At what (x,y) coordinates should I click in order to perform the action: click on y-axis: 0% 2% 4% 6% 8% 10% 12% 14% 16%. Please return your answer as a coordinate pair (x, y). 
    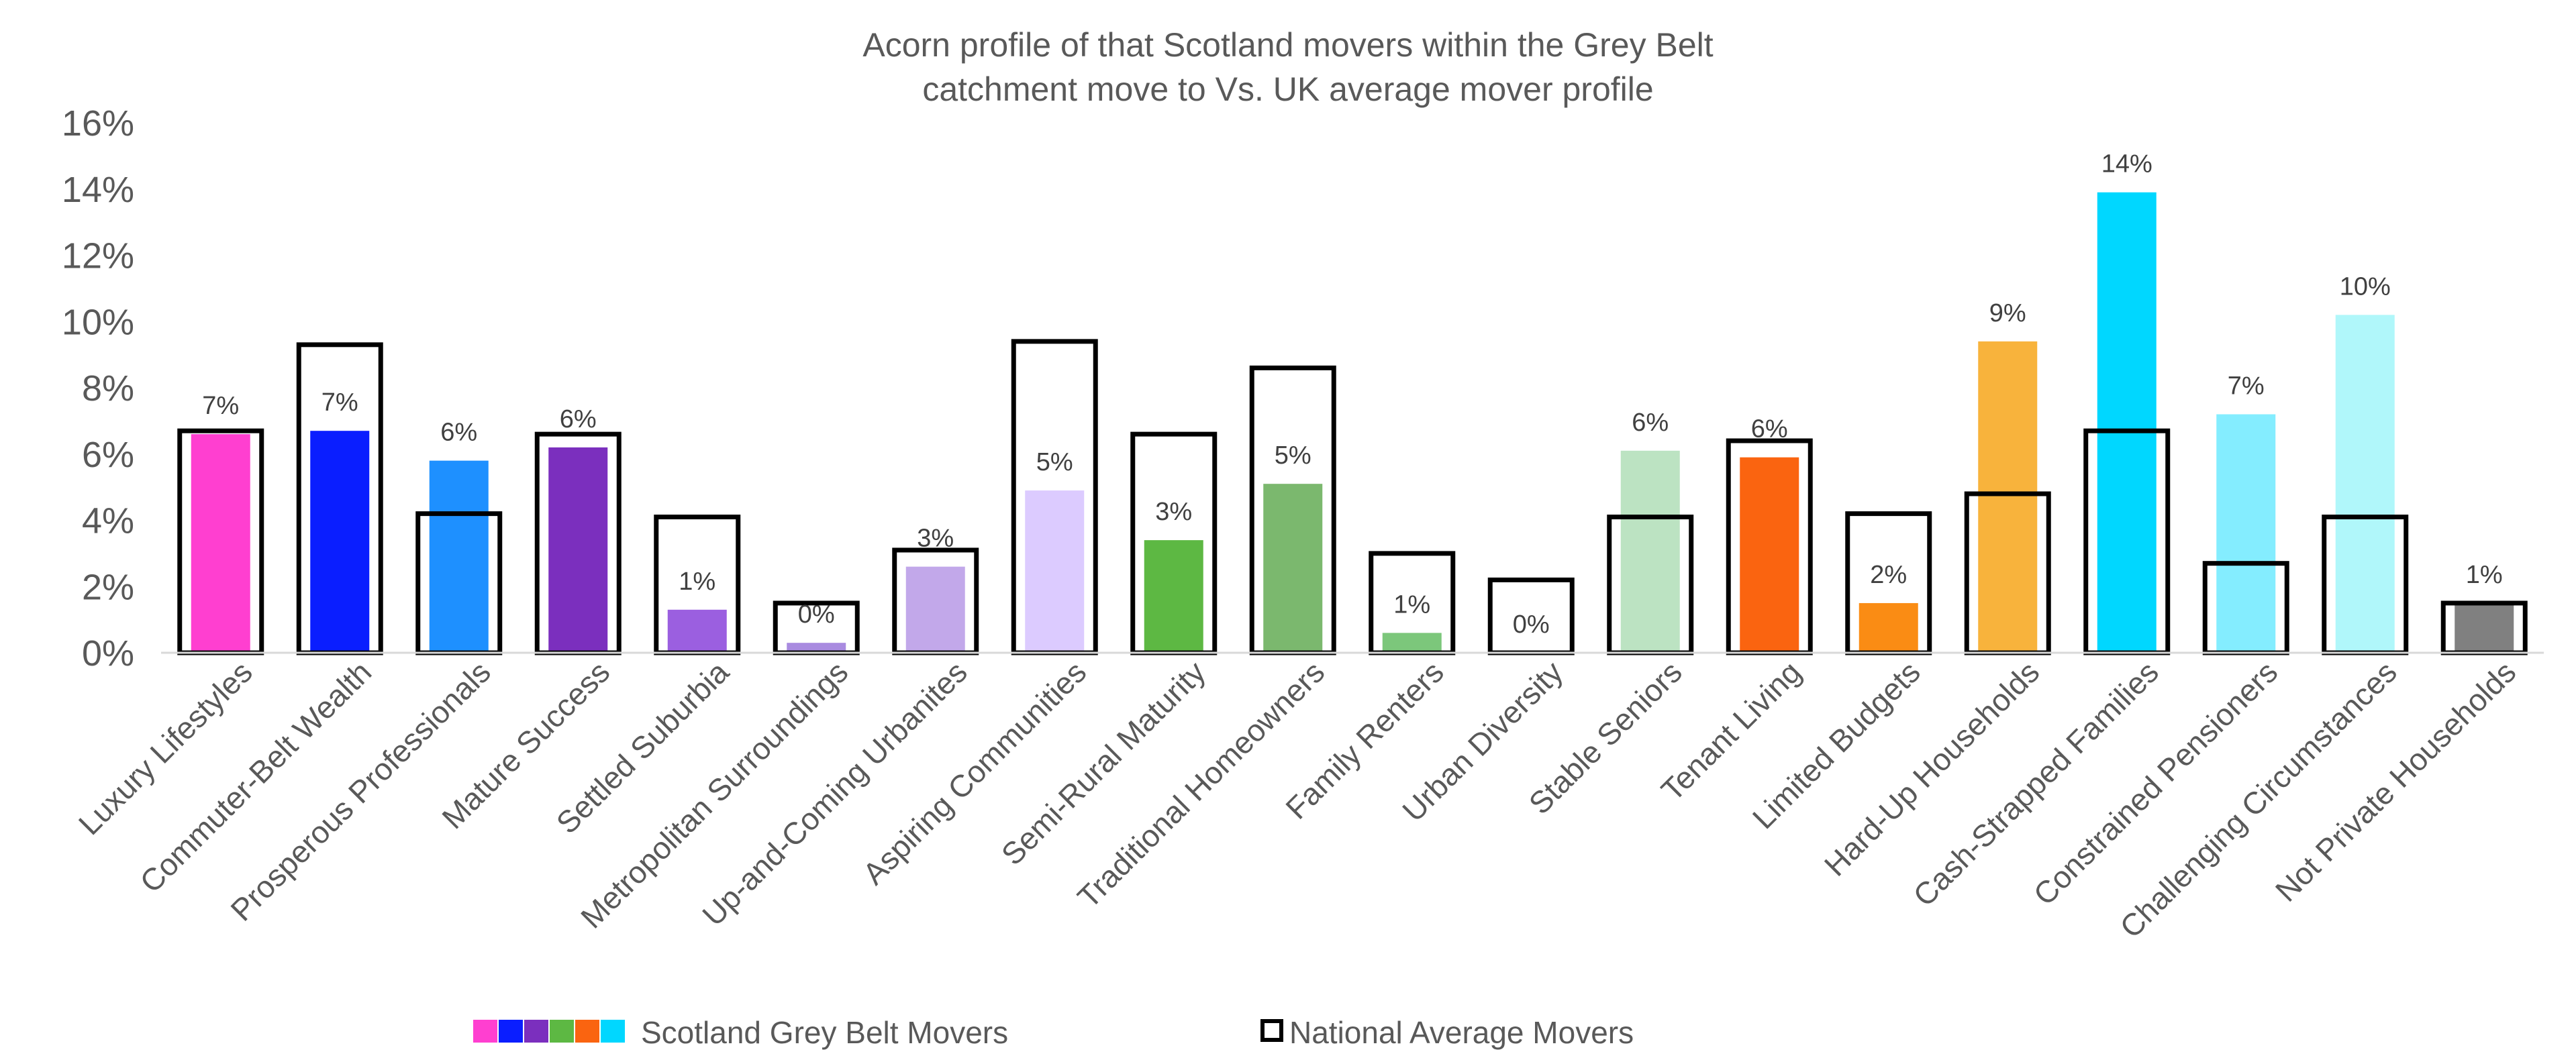
    Looking at the image, I should click on (98, 388).